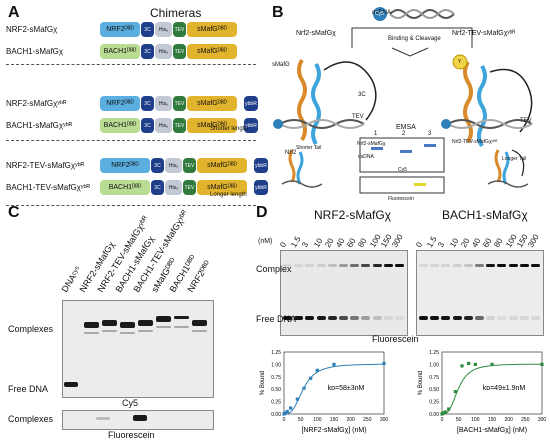 The width and height of the screenshot is (550, 448). I want to click on construct-label: NRF2-sMafGχ, so click(32, 29).